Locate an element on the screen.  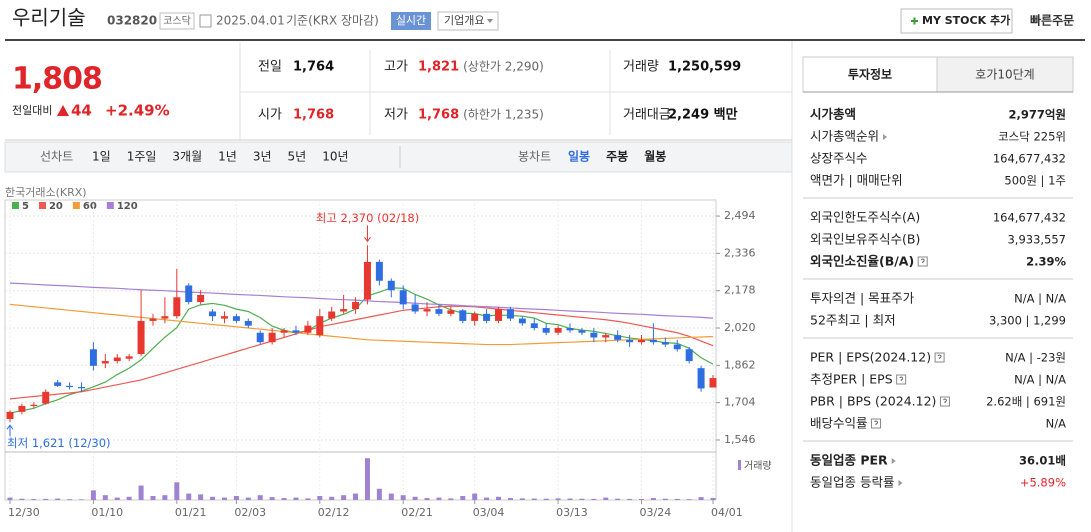
info-value: 36.01배 is located at coordinates (1042, 461).